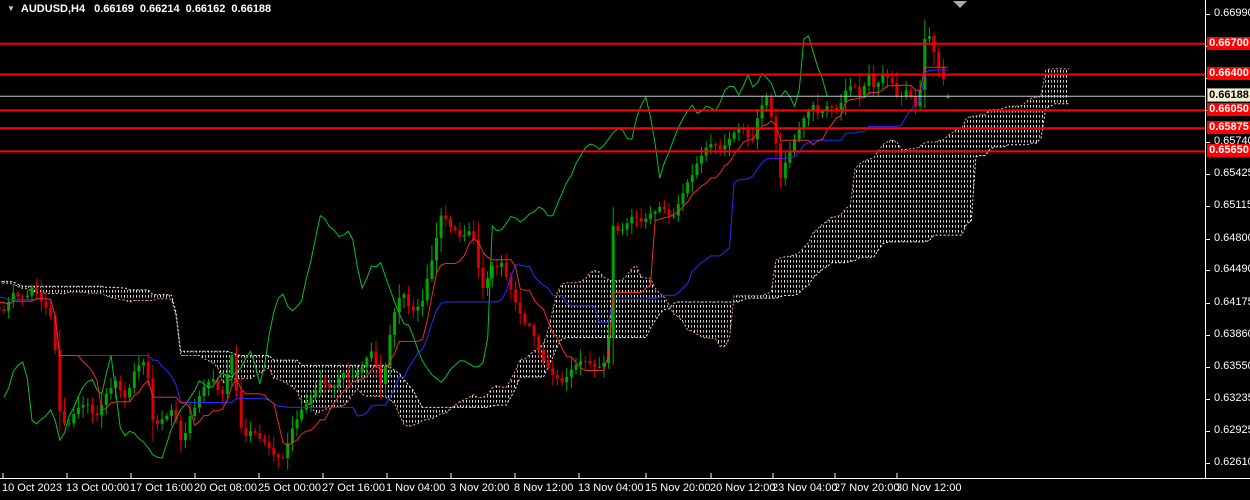 The height and width of the screenshot is (500, 1250). What do you see at coordinates (1228, 95) in the screenshot?
I see `current-price-label: 0.66188` at bounding box center [1228, 95].